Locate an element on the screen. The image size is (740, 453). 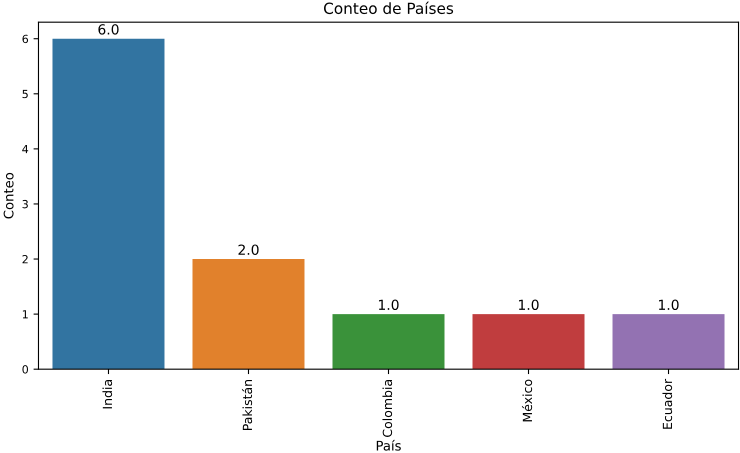
data-label: 2.0 is located at coordinates (248, 249).